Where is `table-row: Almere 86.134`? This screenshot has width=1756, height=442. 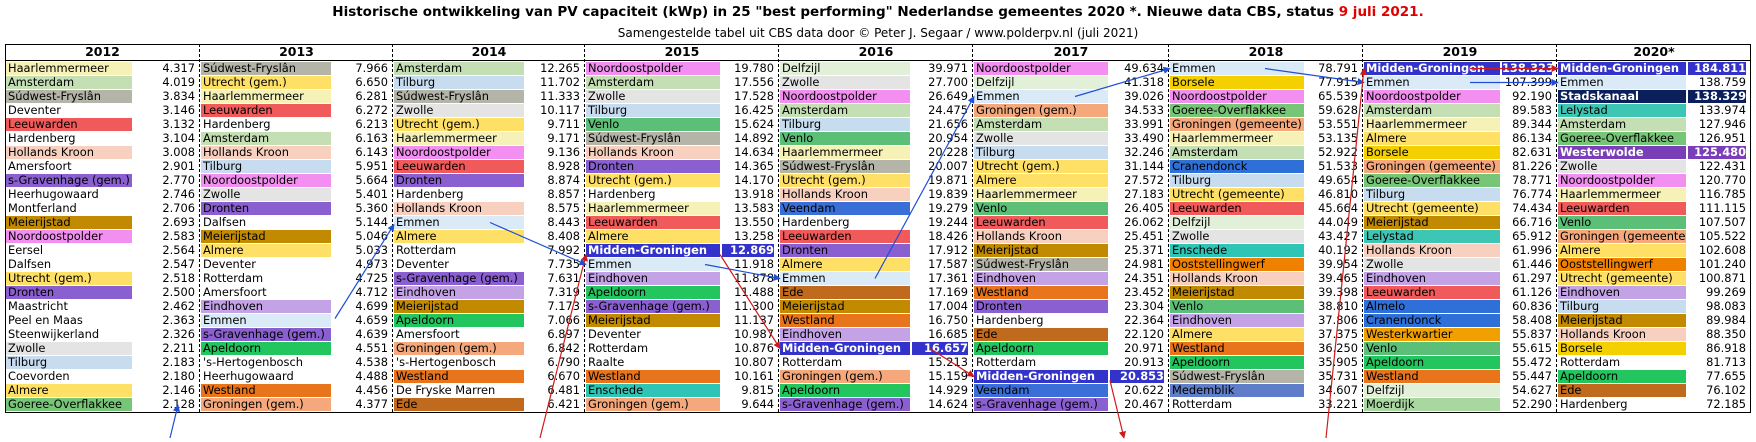 table-row: Almere 86.134 is located at coordinates (1460, 138).